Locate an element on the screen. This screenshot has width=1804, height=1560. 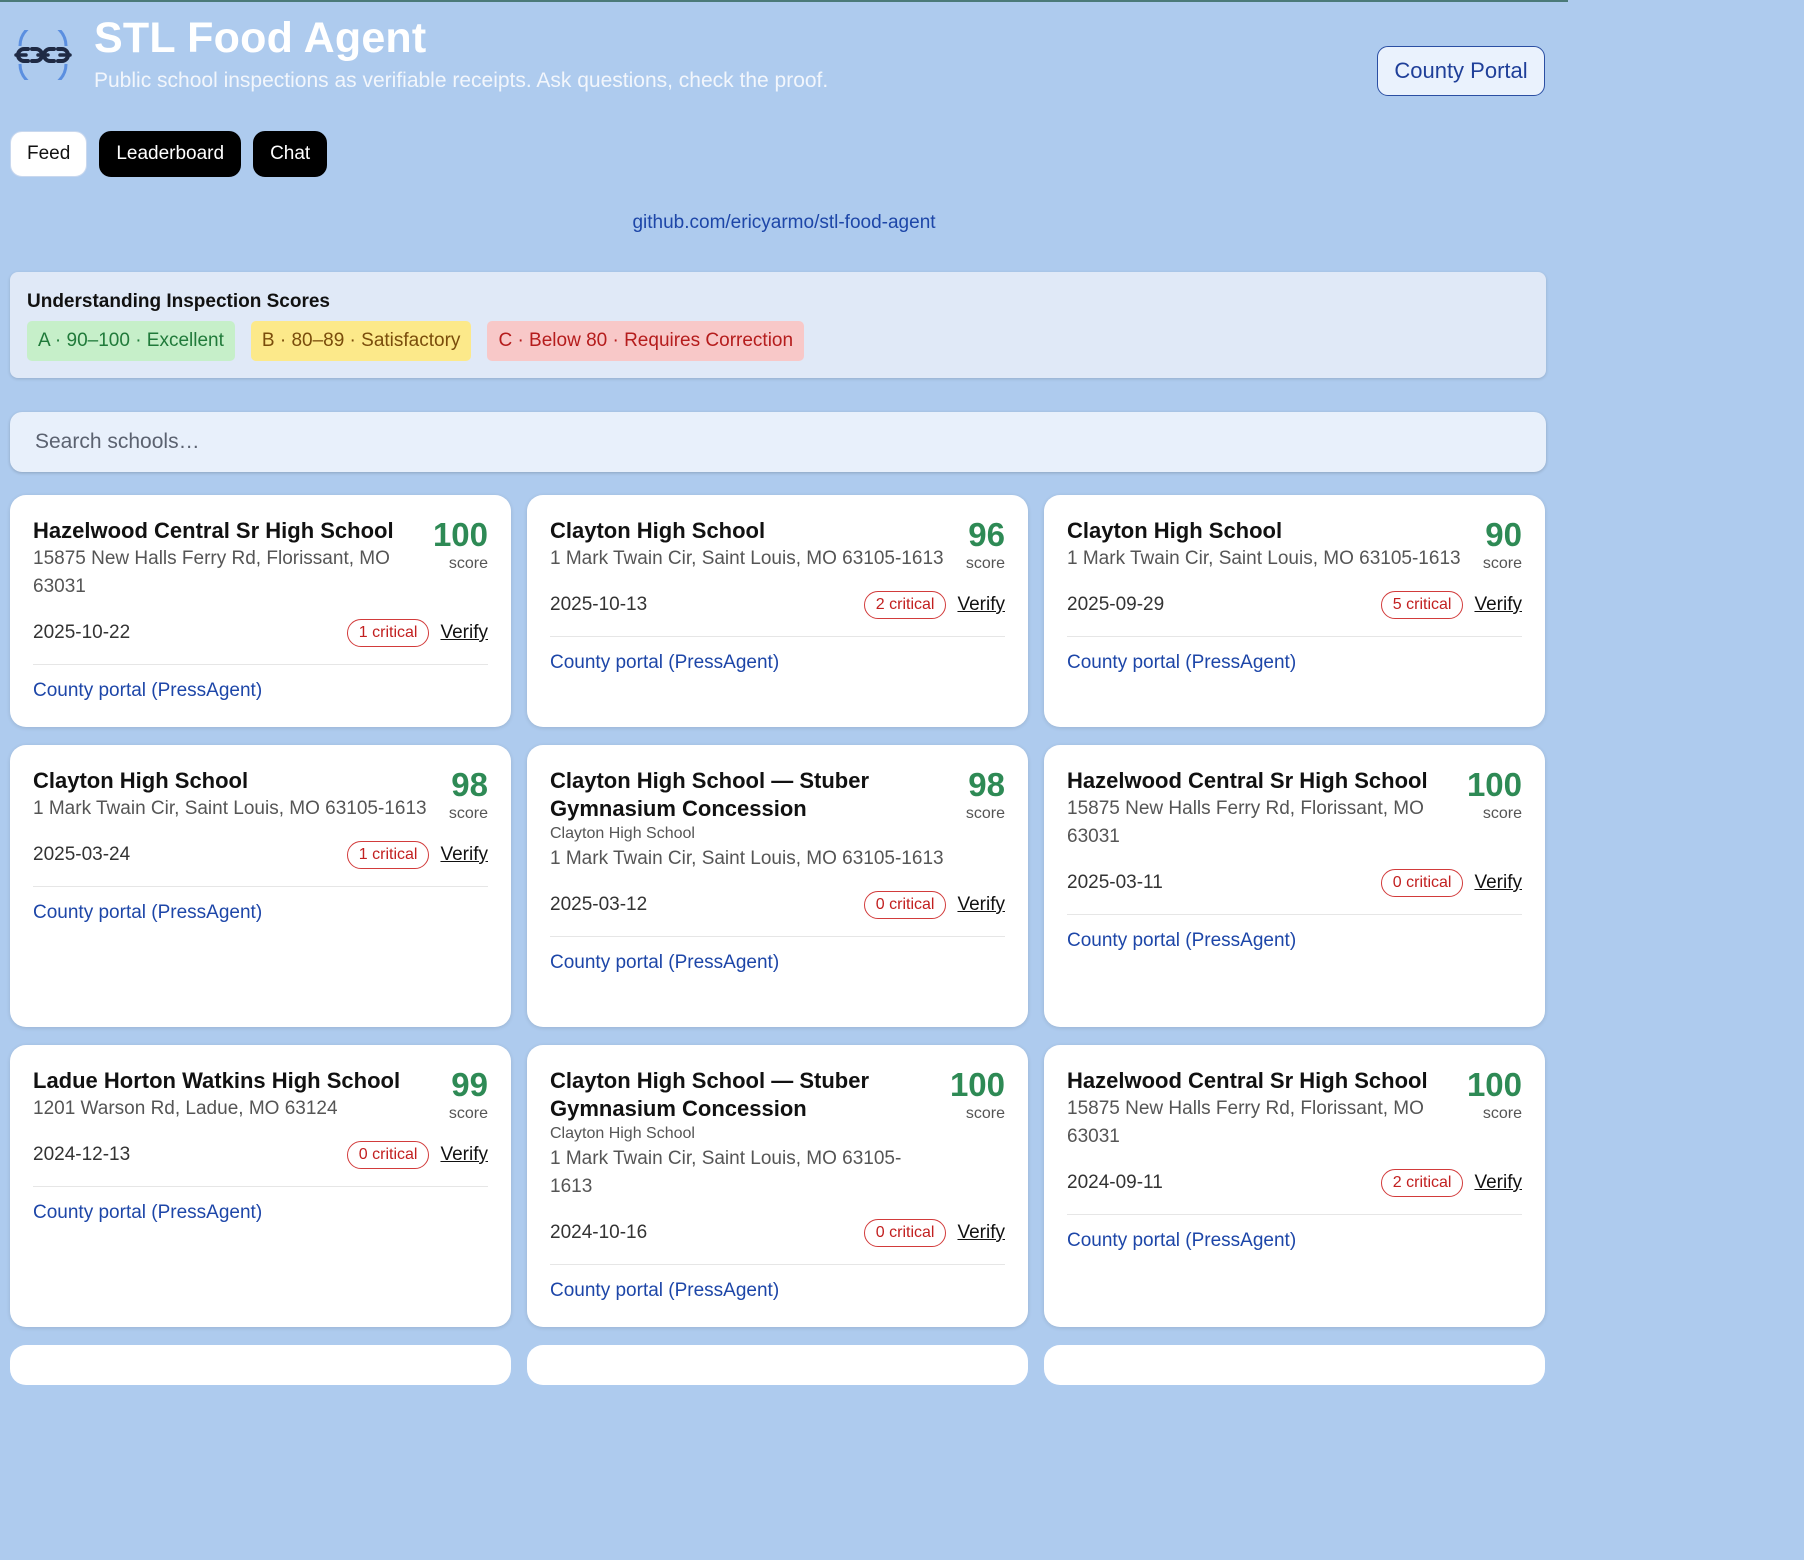
tab-leaderboard: Leaderboard is located at coordinates (170, 154).